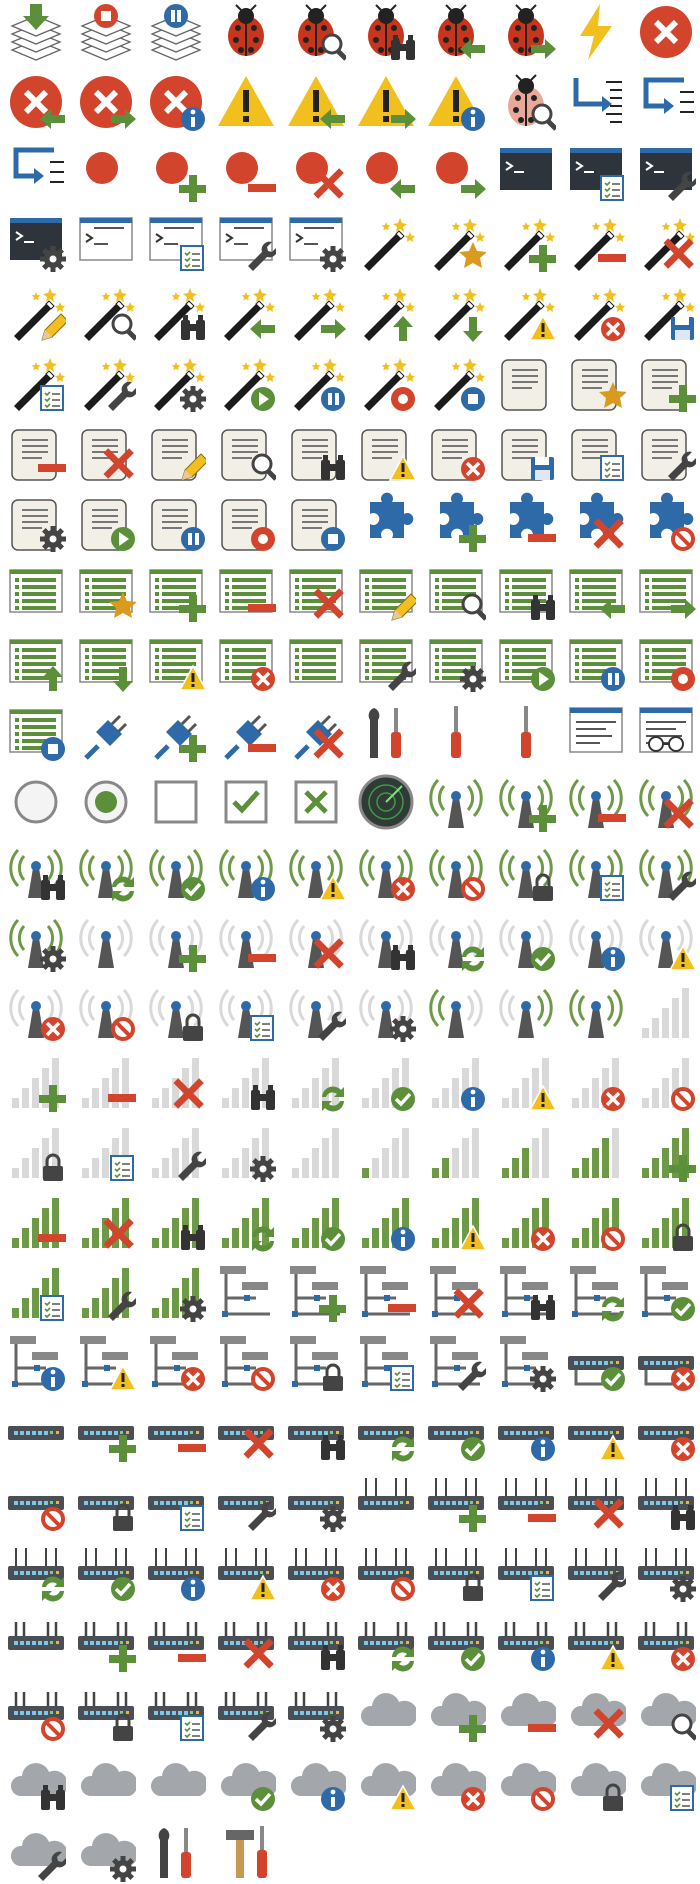 Image resolution: width=700 pixels, height=1884 pixels. I want to click on switch-block-icon, so click(36, 1513).